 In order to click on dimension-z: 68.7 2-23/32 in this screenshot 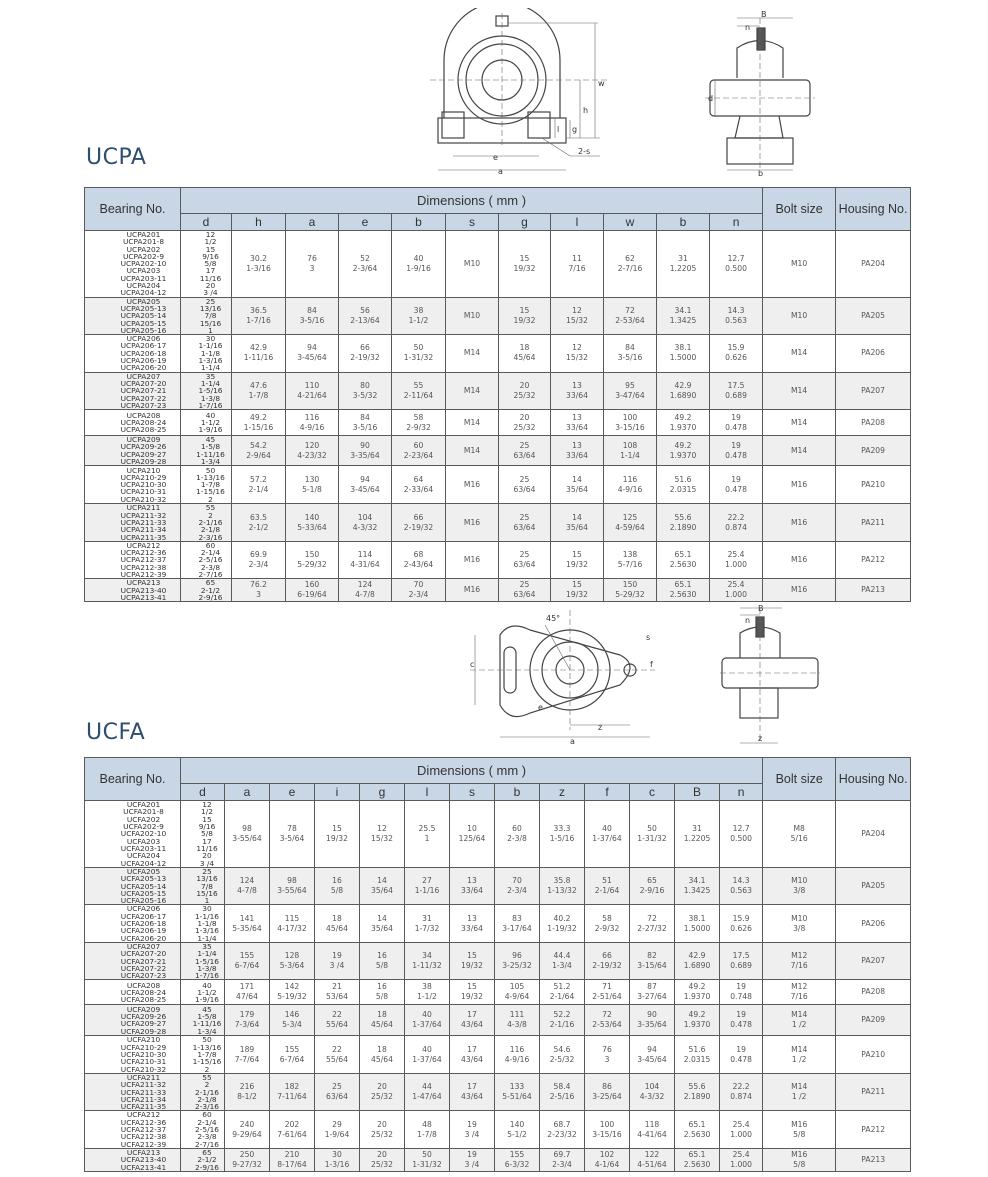, I will do `click(562, 1129)`.